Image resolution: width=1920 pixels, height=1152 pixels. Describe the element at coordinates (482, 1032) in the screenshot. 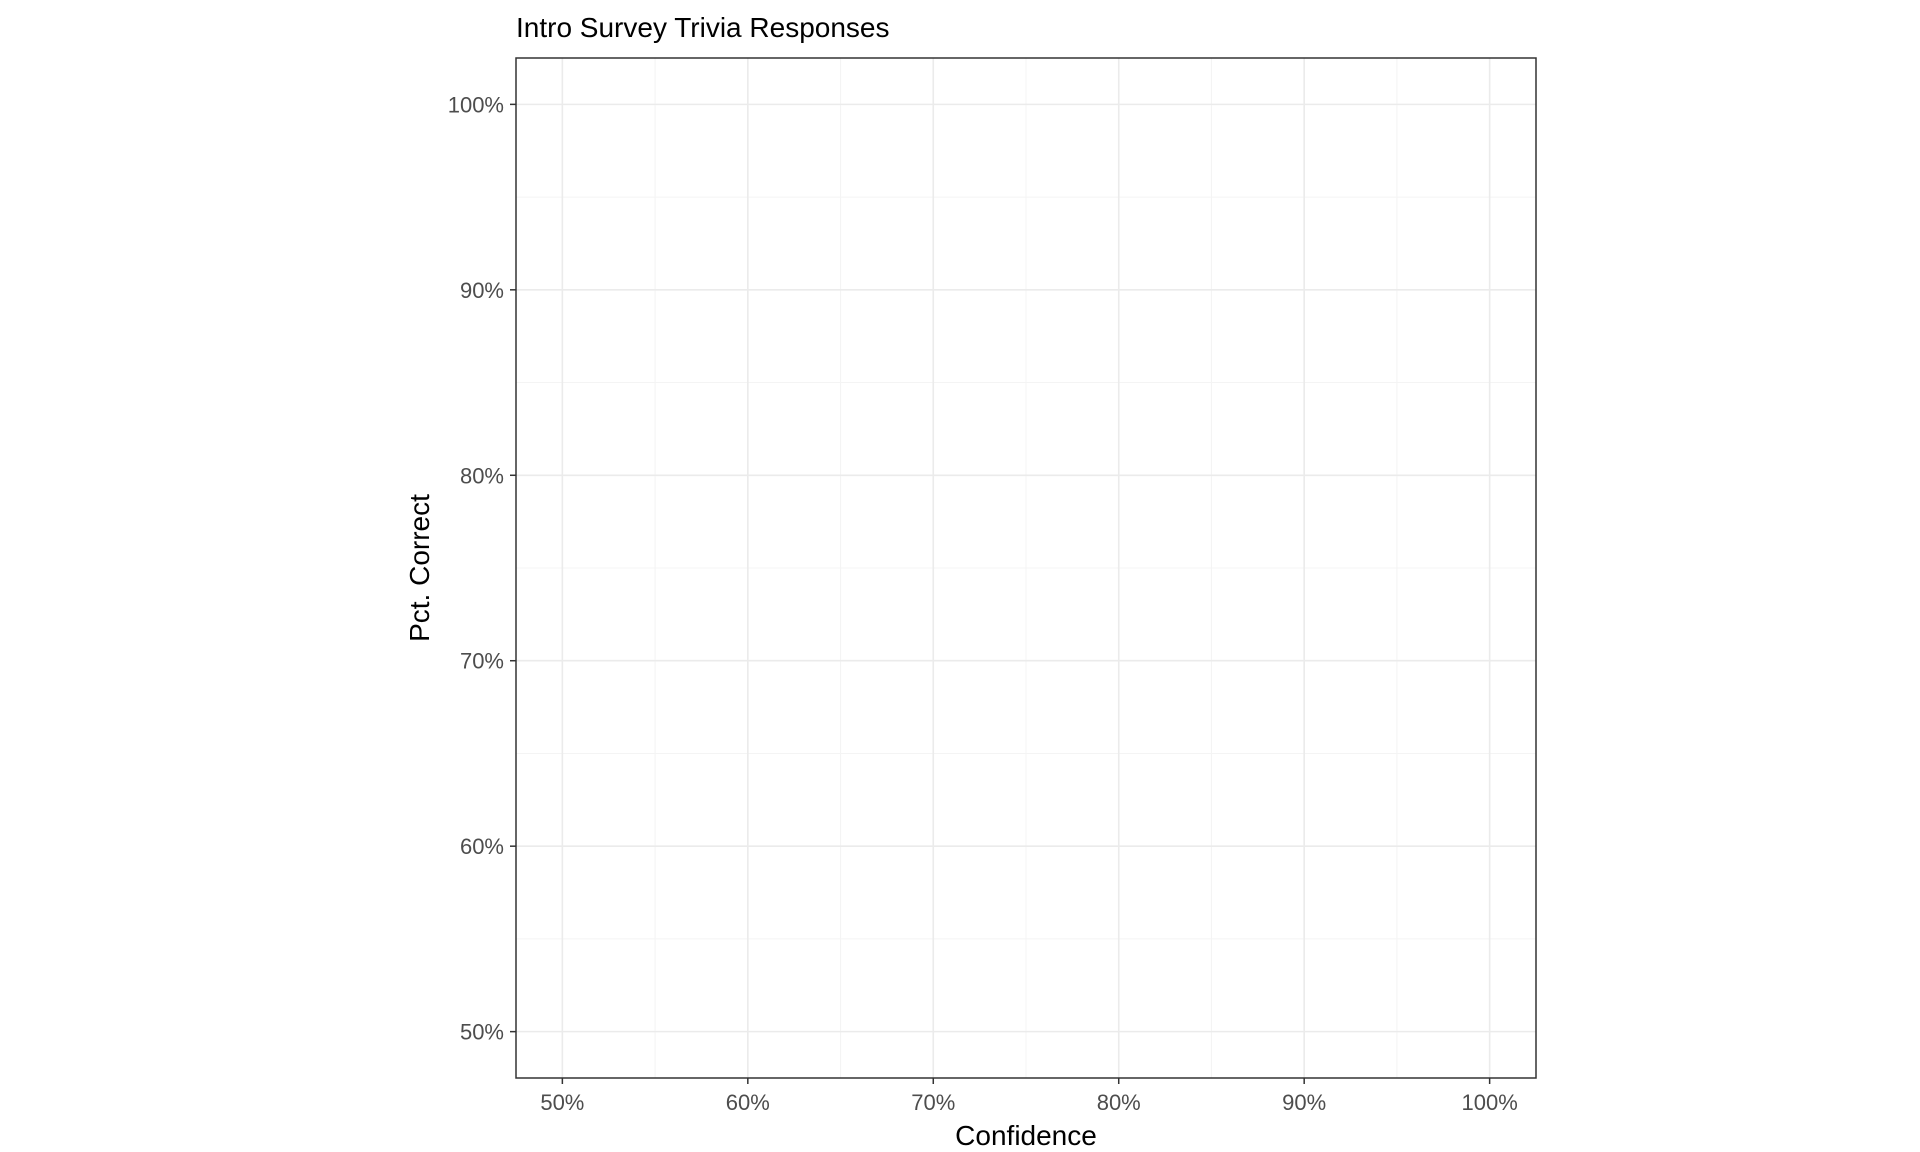

I see `y-tick-label: 50%` at that location.